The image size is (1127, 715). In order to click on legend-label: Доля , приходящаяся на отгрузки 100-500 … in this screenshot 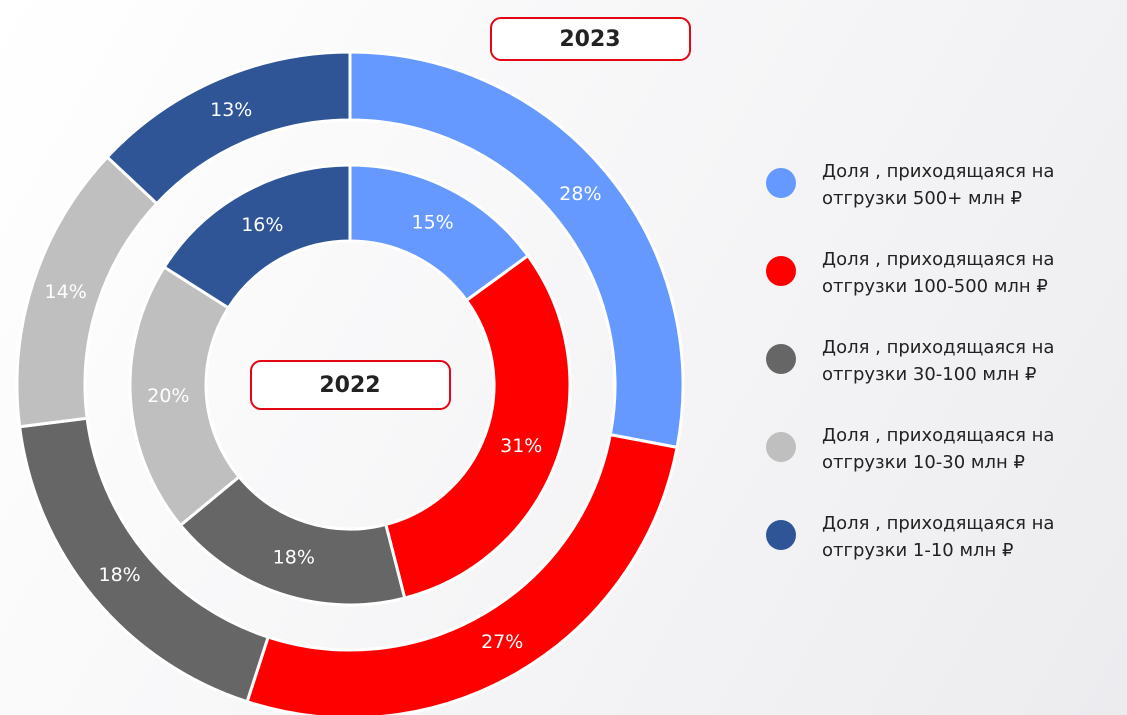, I will do `click(938, 273)`.